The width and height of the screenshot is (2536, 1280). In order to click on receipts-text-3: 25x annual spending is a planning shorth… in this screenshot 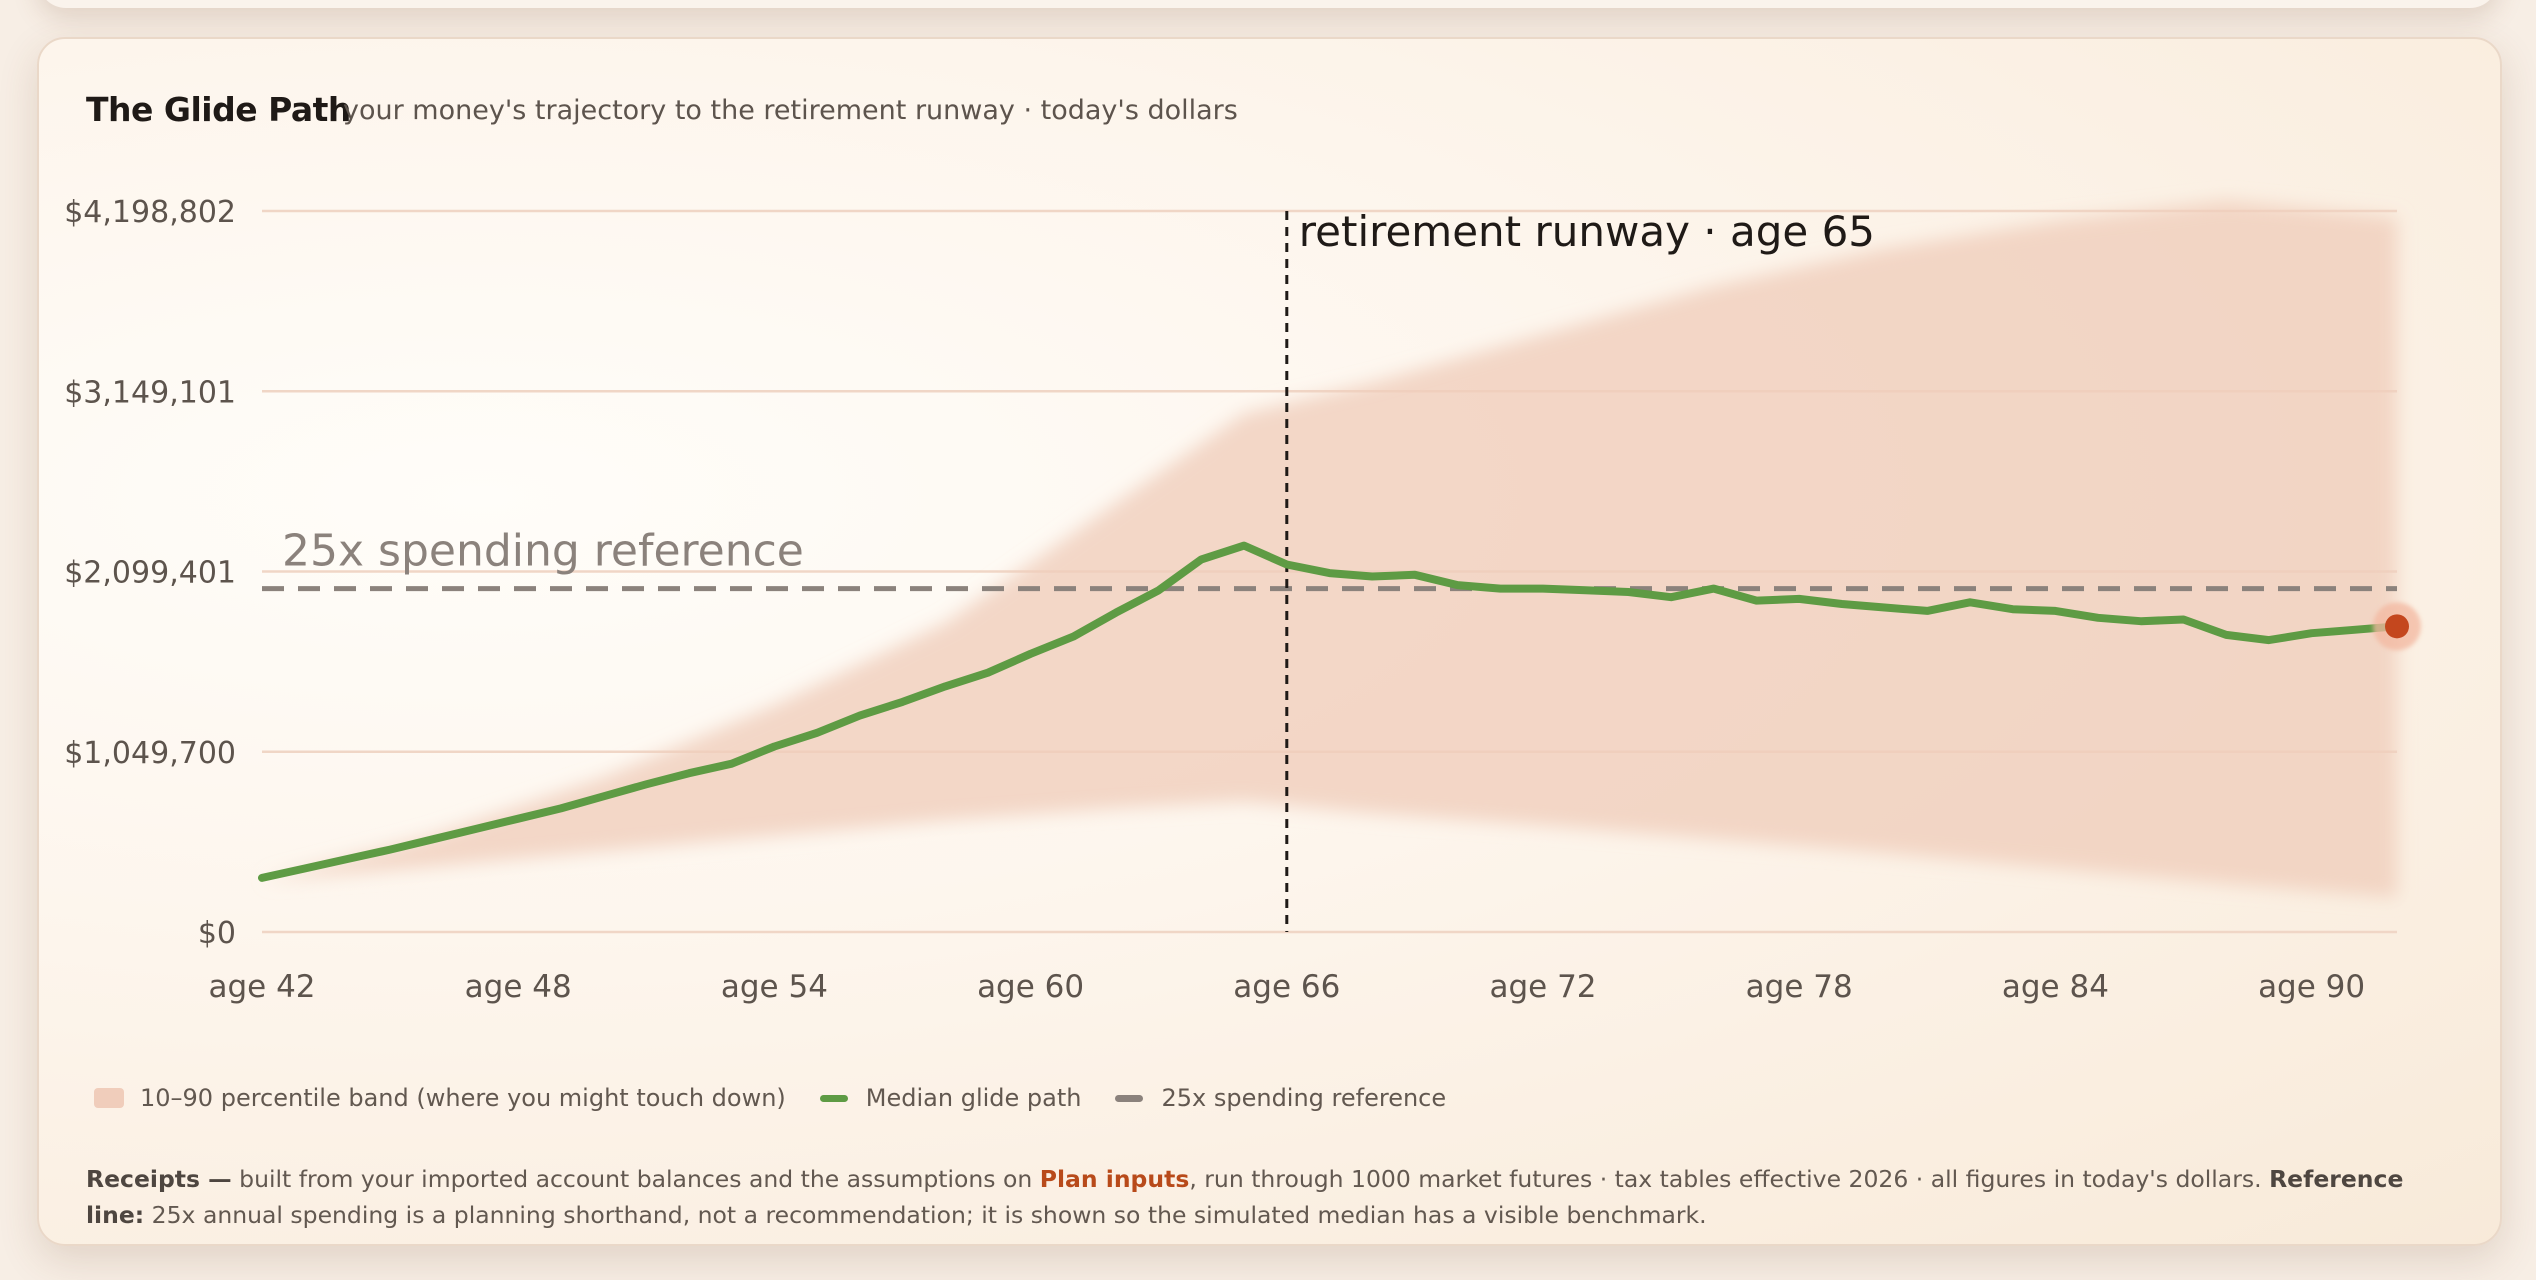, I will do `click(925, 1215)`.